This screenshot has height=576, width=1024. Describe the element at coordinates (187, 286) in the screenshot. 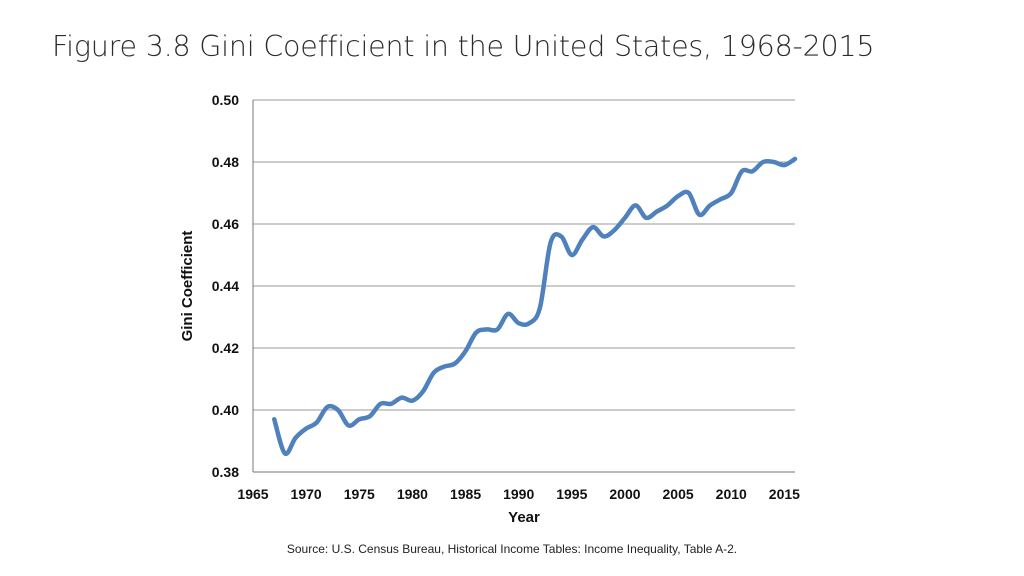

I see `y-axis-label: Gini Coefficient` at that location.